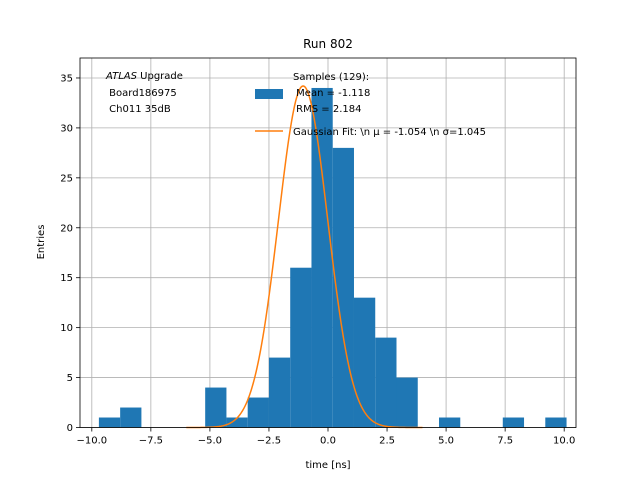 This screenshot has height=484, width=640. What do you see at coordinates (70, 378) in the screenshot?
I see `y-tick-label: 5` at bounding box center [70, 378].